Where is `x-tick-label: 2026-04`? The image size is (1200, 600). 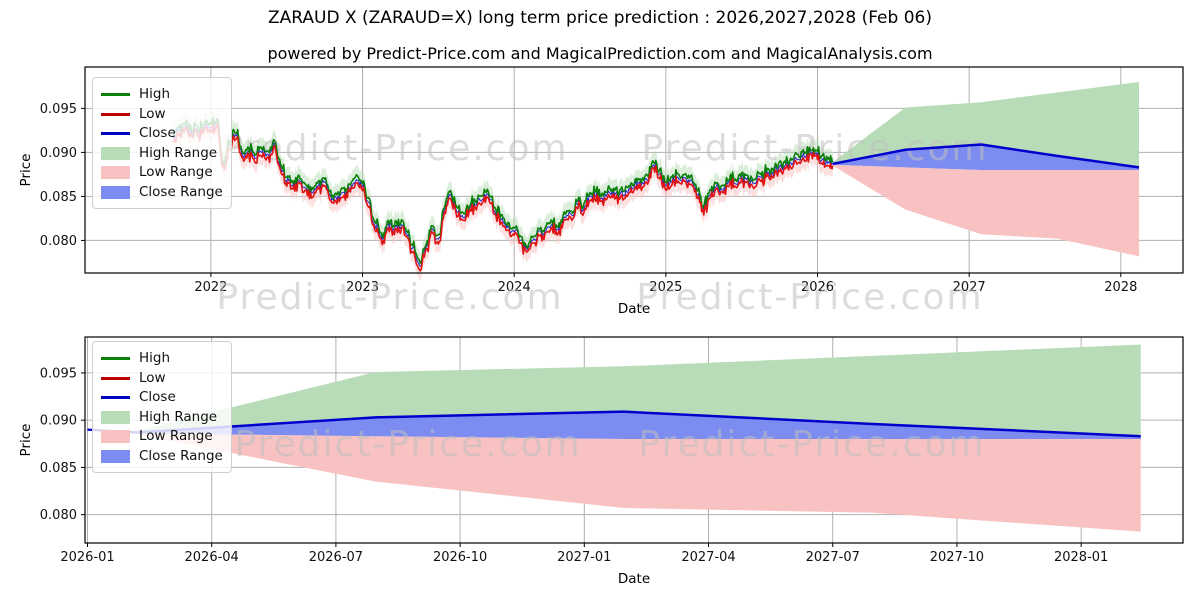
x-tick-label: 2026-04 is located at coordinates (212, 557).